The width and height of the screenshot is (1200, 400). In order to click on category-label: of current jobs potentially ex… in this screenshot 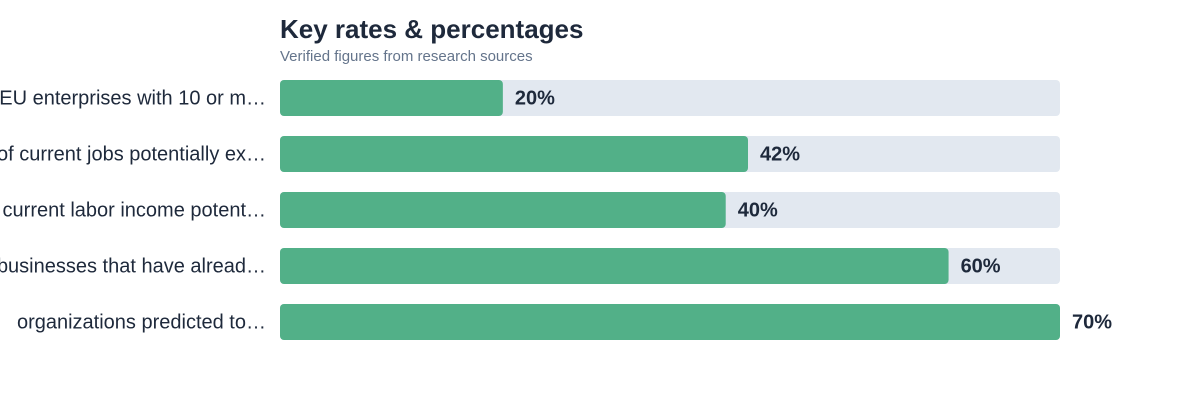, I will do `click(133, 154)`.